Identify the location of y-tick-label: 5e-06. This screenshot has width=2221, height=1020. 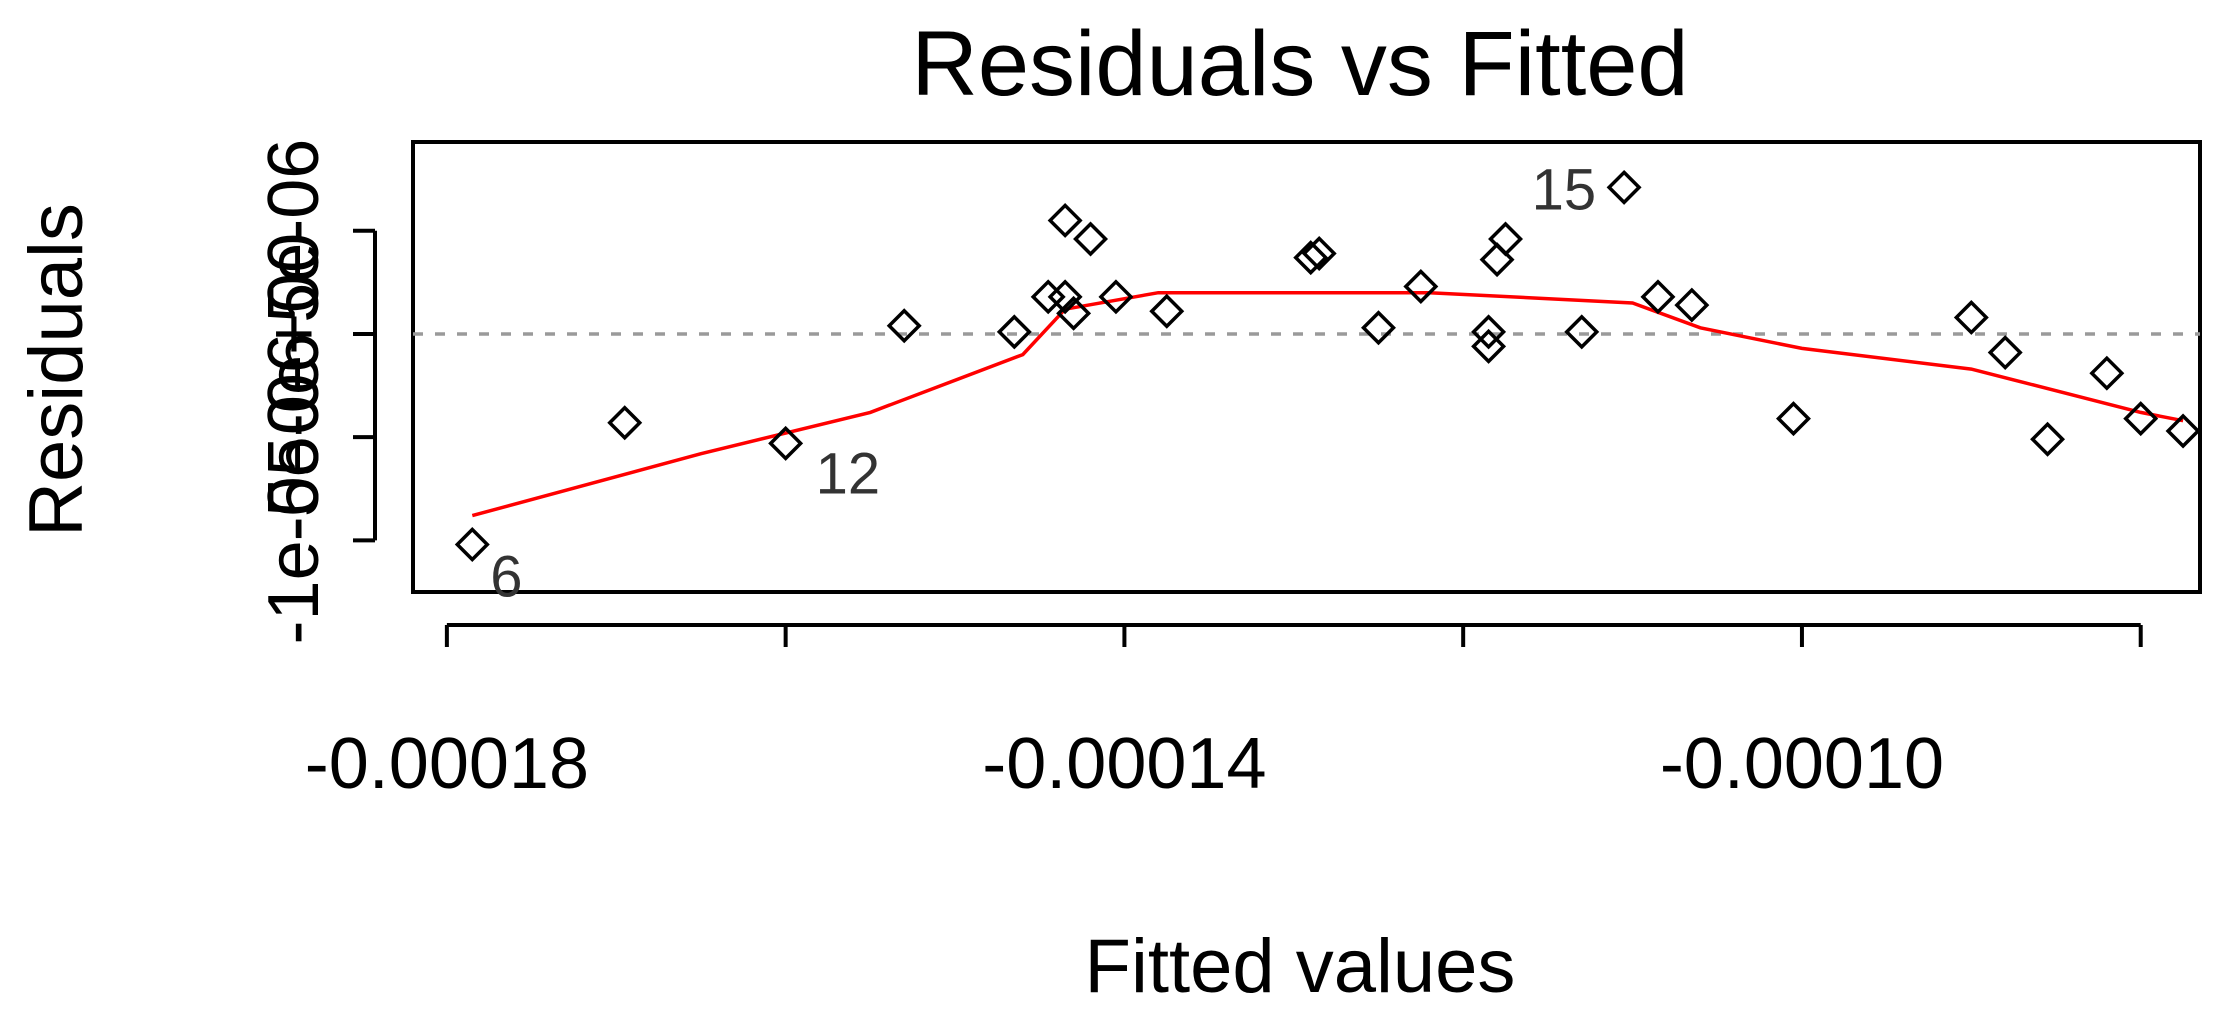
(294, 231).